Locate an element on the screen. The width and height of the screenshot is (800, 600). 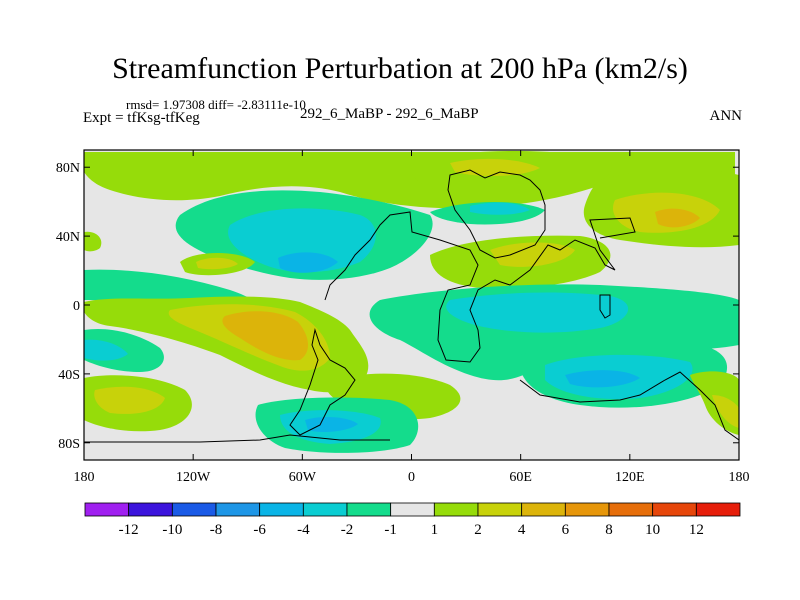
colorbar-label: -12 is located at coordinates (129, 530).